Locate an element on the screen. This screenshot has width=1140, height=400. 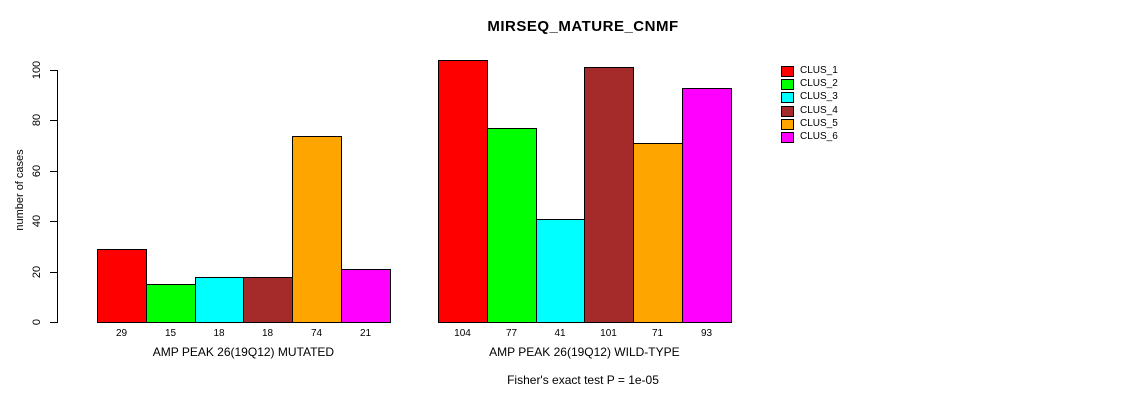
y-tick-label: 60 is located at coordinates (37, 170).